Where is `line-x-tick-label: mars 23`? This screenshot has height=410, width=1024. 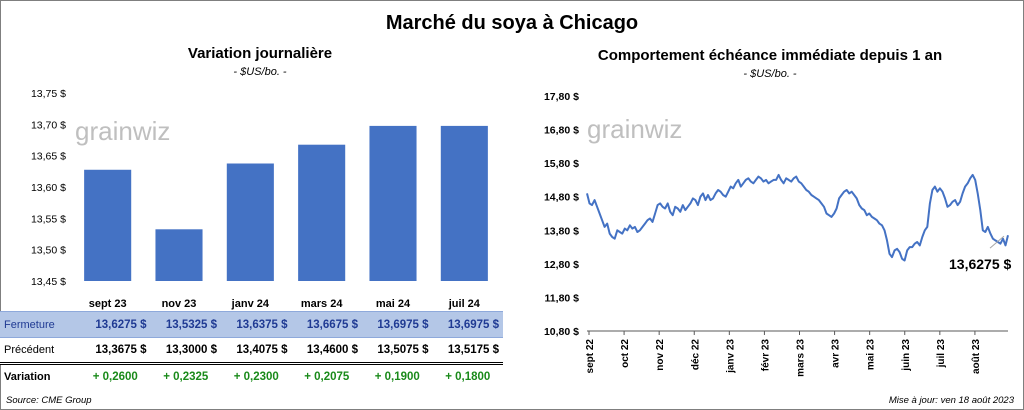 line-x-tick-label: mars 23 is located at coordinates (801, 358).